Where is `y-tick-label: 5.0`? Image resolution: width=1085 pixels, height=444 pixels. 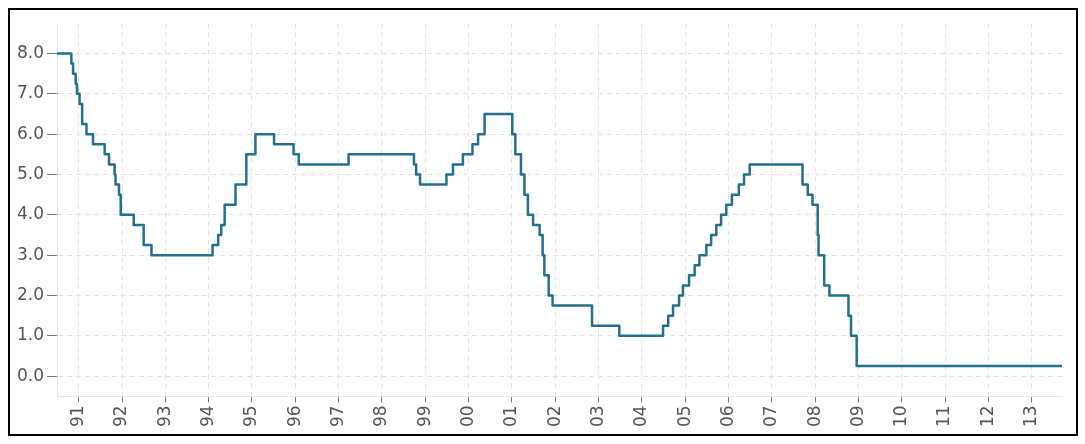 y-tick-label: 5.0 is located at coordinates (30, 172).